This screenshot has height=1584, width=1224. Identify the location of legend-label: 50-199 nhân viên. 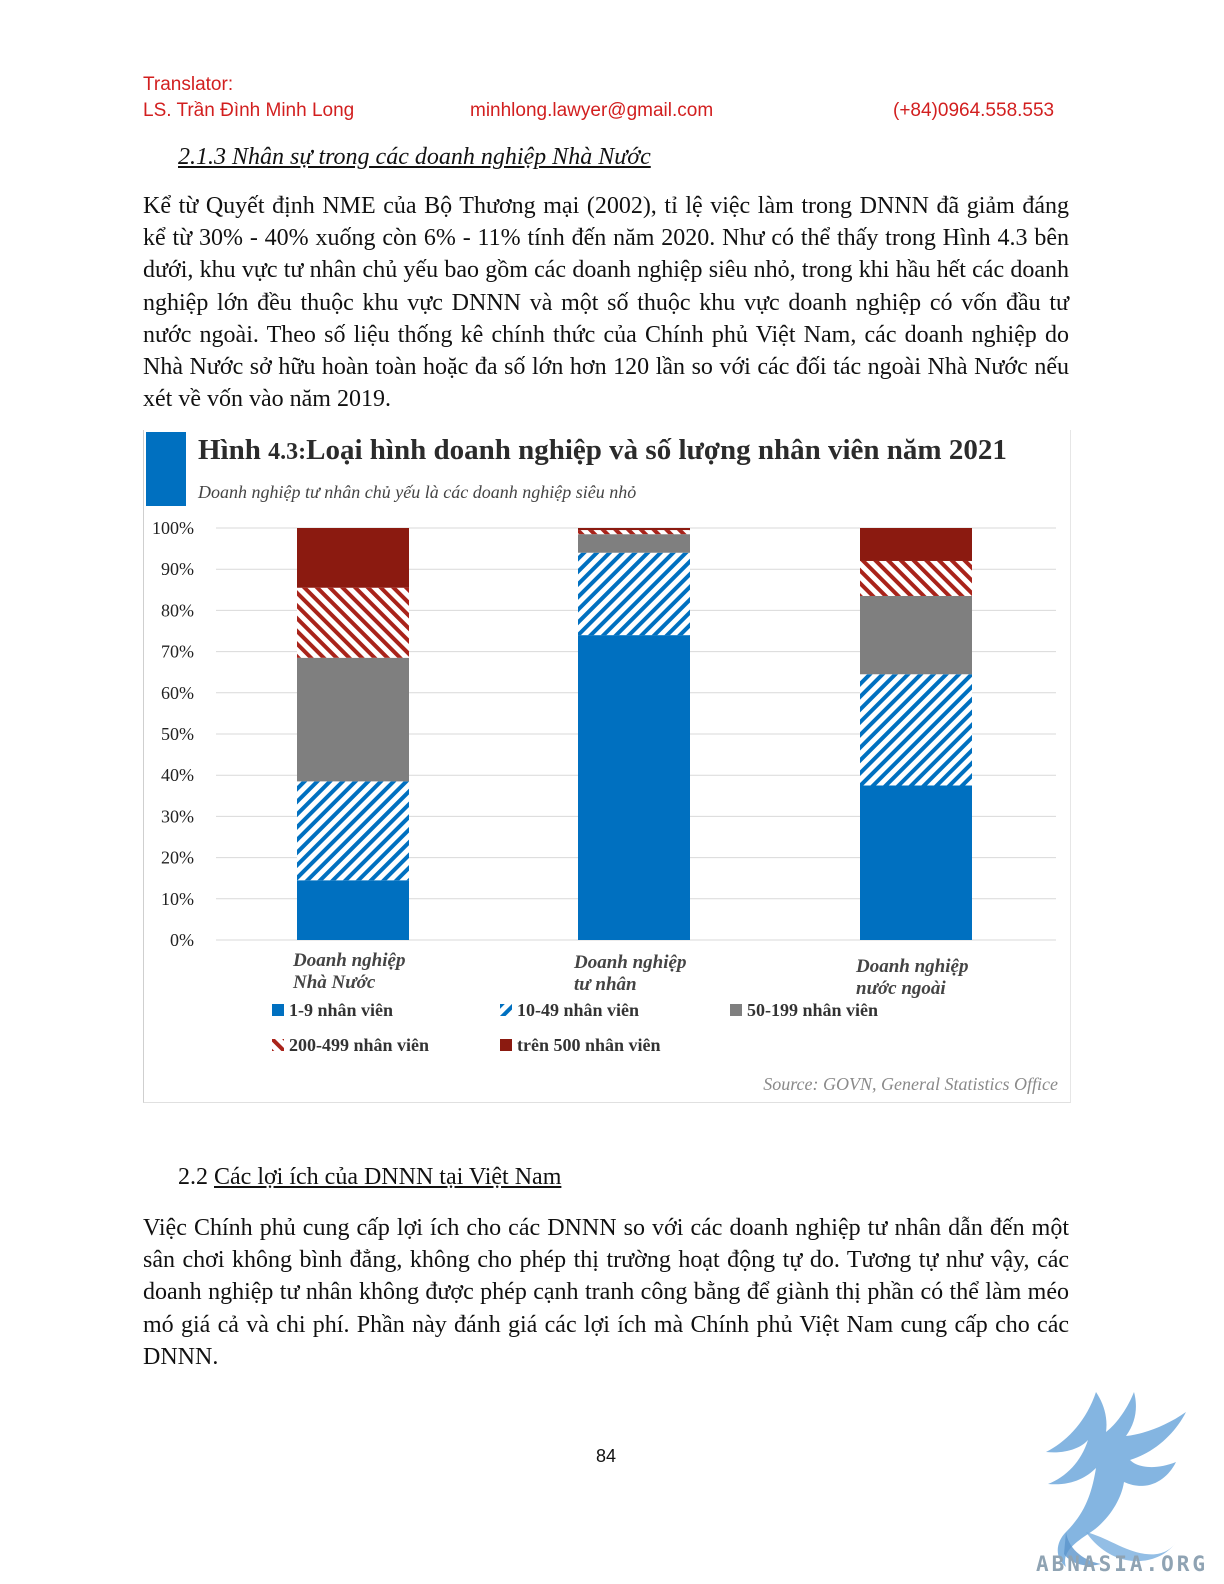
(812, 1010).